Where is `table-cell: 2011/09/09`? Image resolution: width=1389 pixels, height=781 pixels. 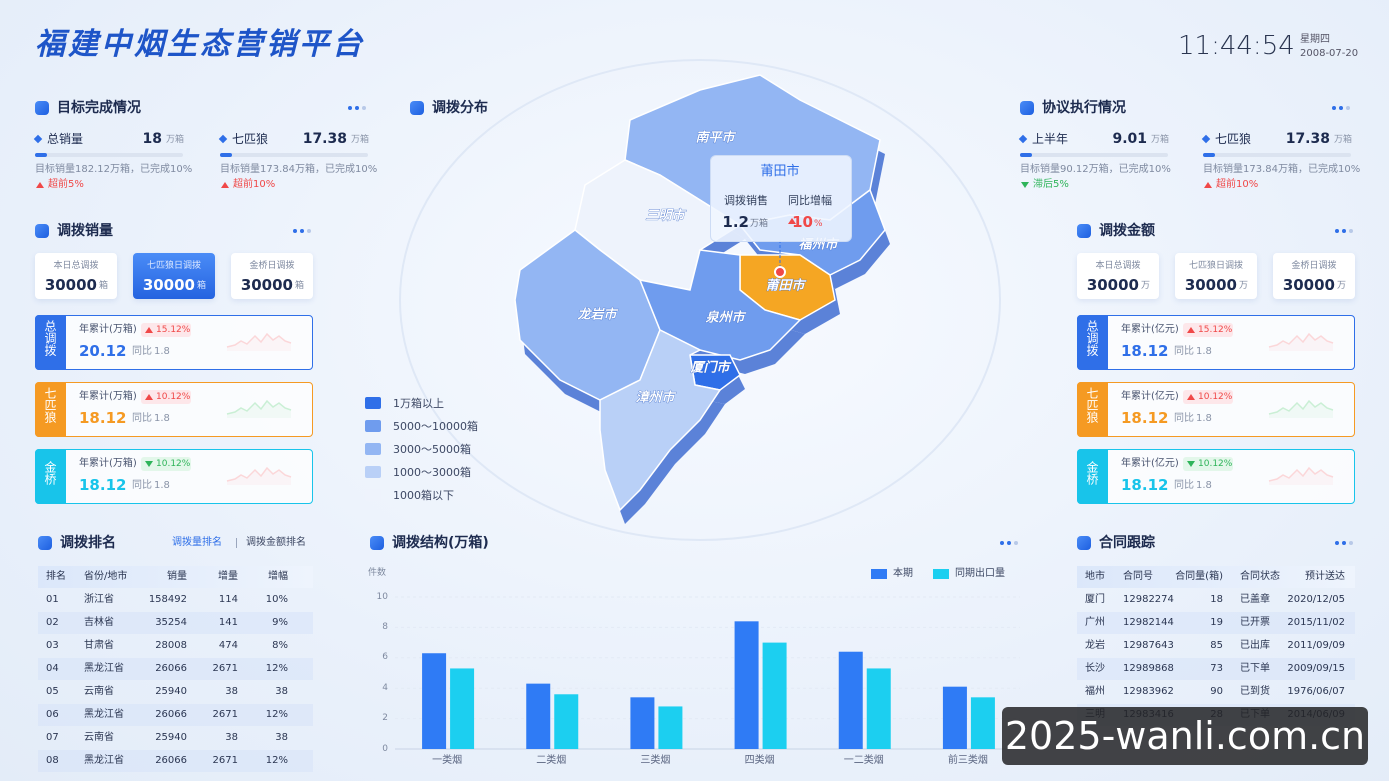 table-cell: 2011/09/09 is located at coordinates (1316, 645).